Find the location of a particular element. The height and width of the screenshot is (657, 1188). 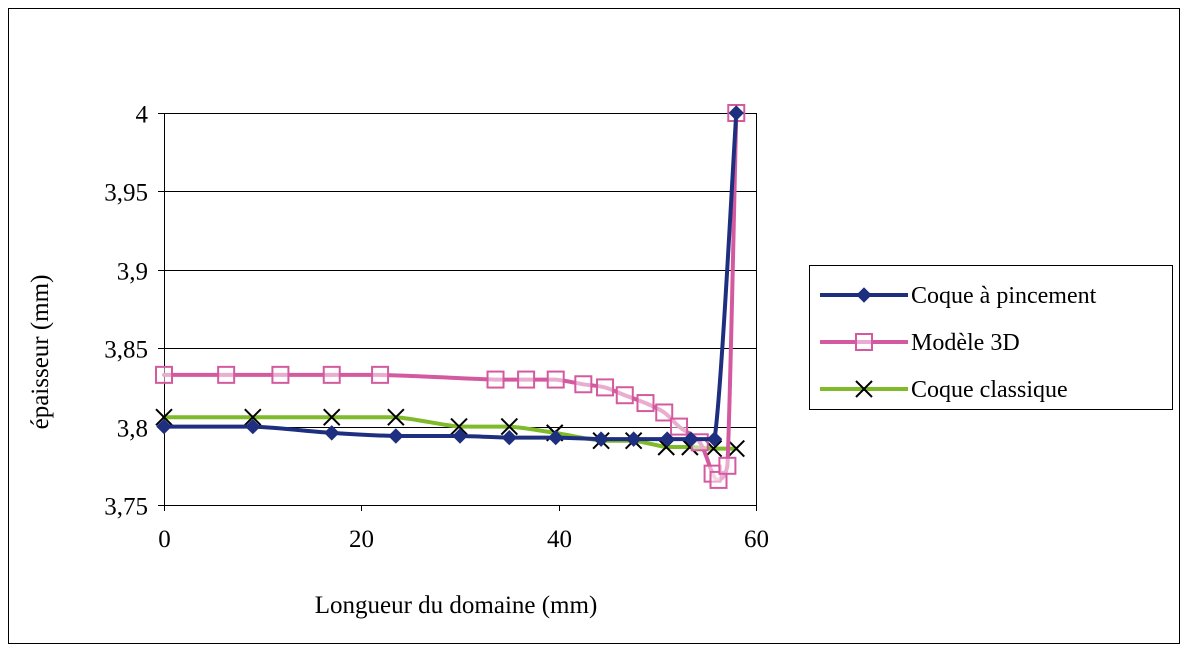

x-tick-label: 60 is located at coordinates (756, 539).